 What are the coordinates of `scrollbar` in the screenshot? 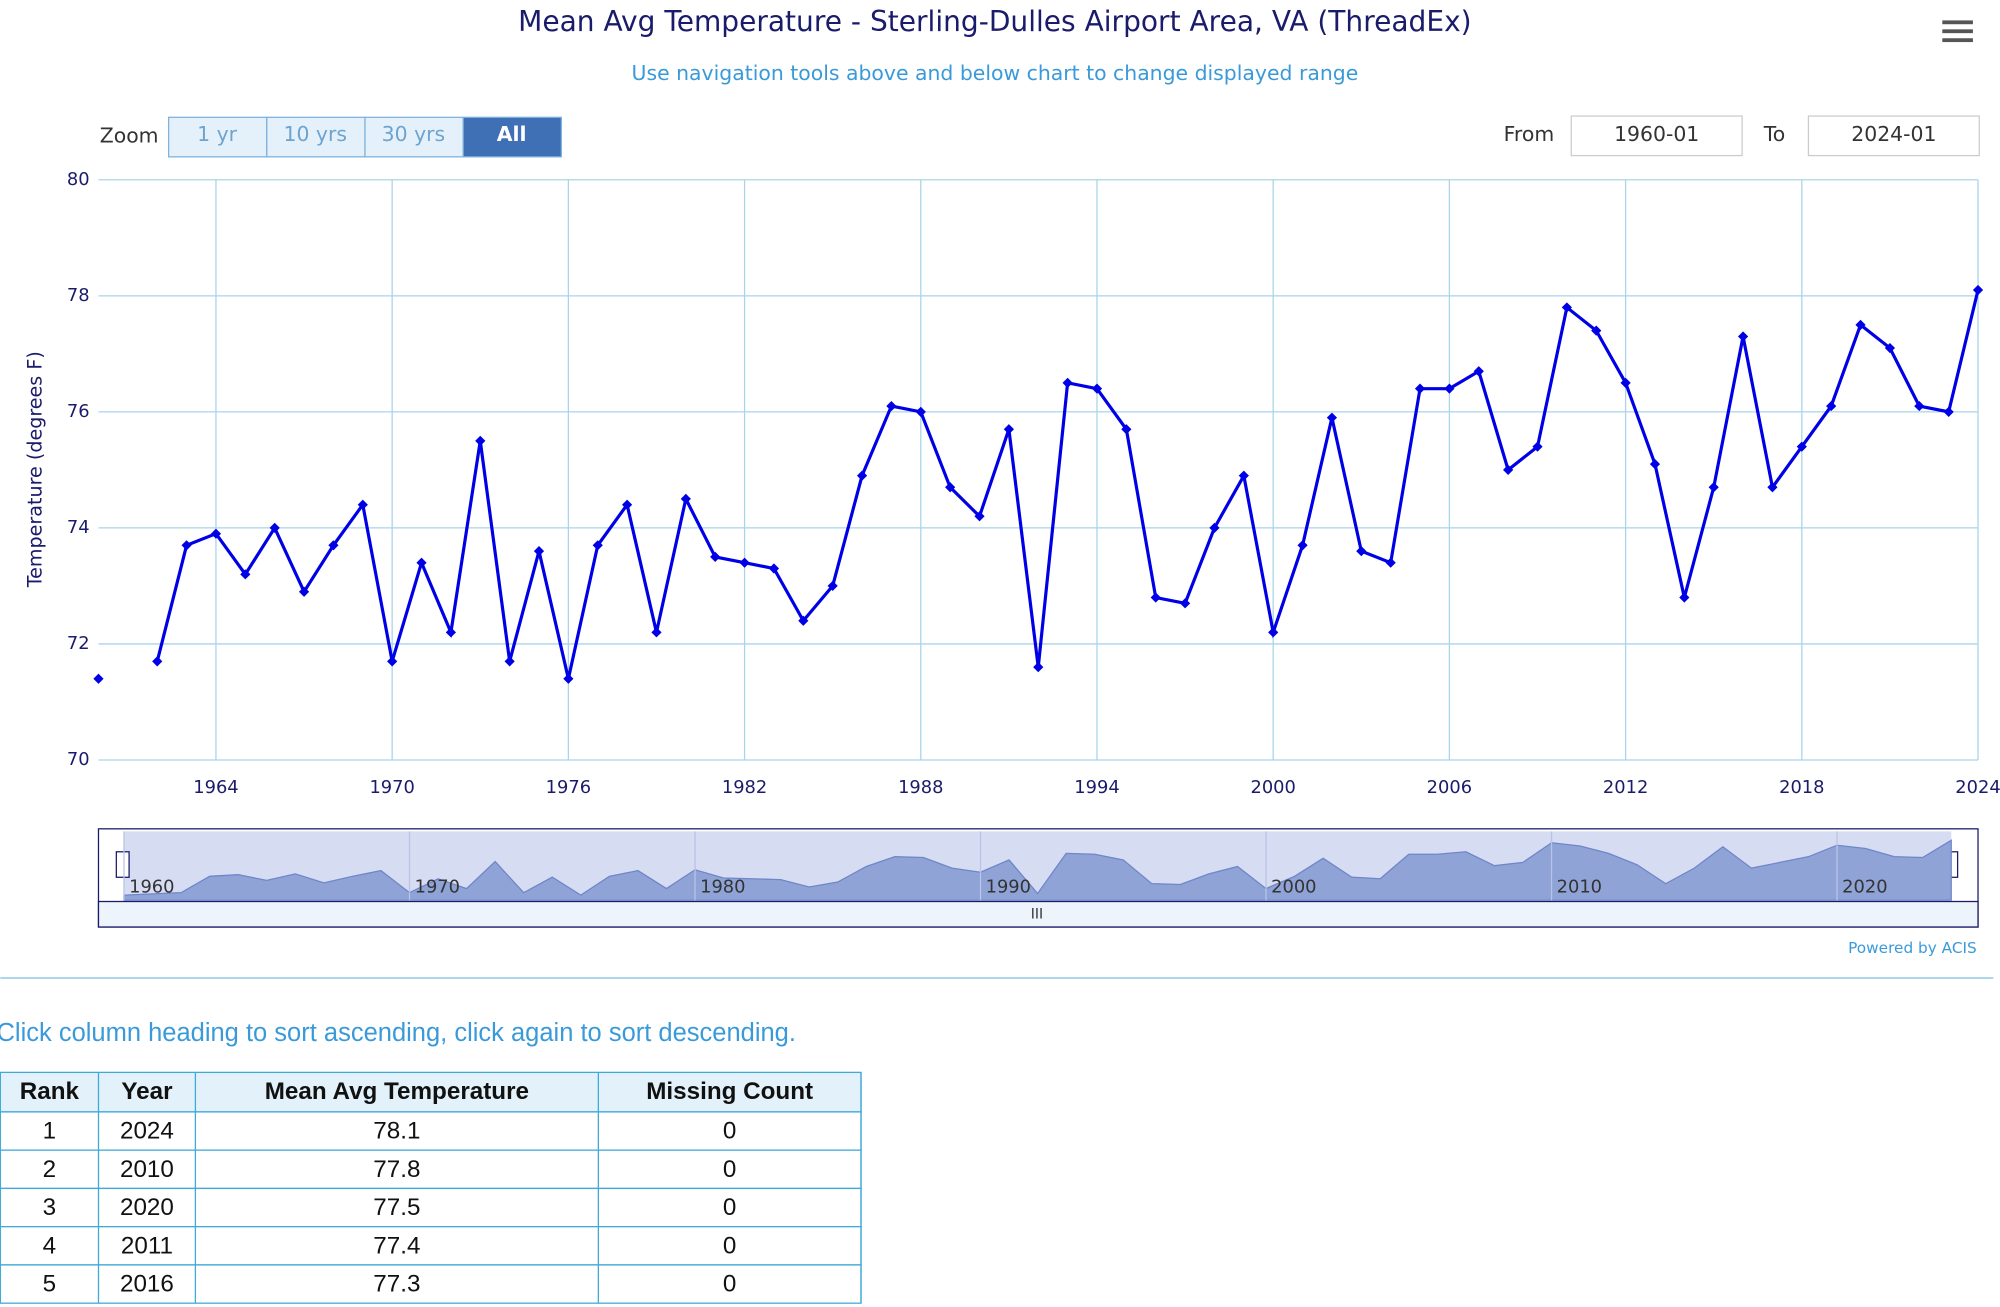 It's located at (1038, 914).